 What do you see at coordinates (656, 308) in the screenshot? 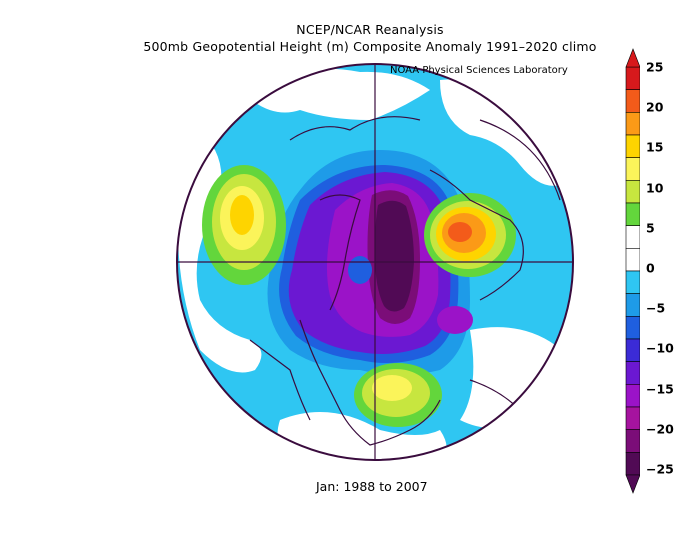
I see `colorbar-tick-label: −5` at bounding box center [656, 308].